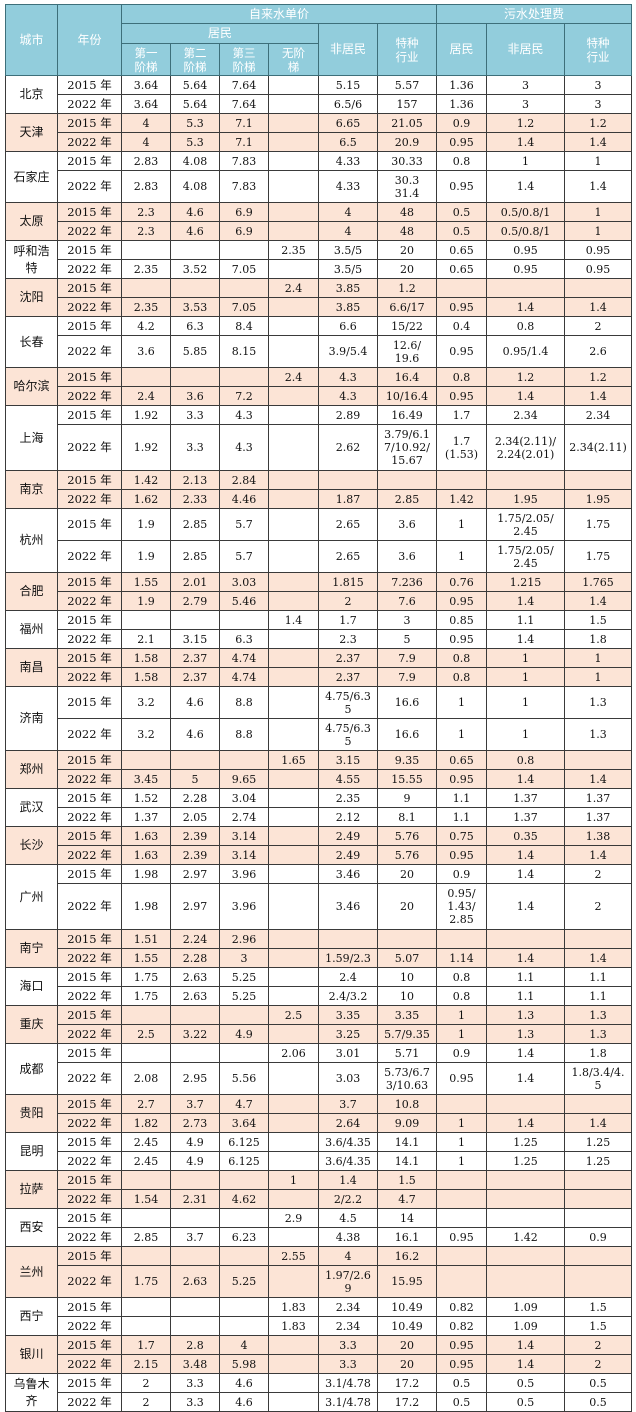  Describe the element at coordinates (348, 1104) in the screenshot. I see `non-residential-cell: 3.7` at that location.